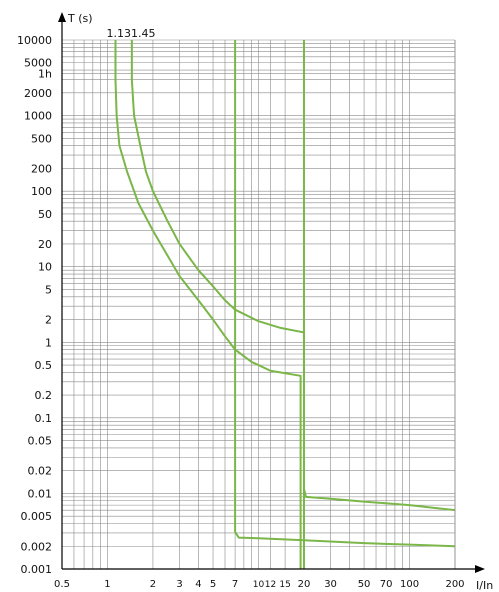  I want to click on x-tick-label: 20, so click(304, 584).